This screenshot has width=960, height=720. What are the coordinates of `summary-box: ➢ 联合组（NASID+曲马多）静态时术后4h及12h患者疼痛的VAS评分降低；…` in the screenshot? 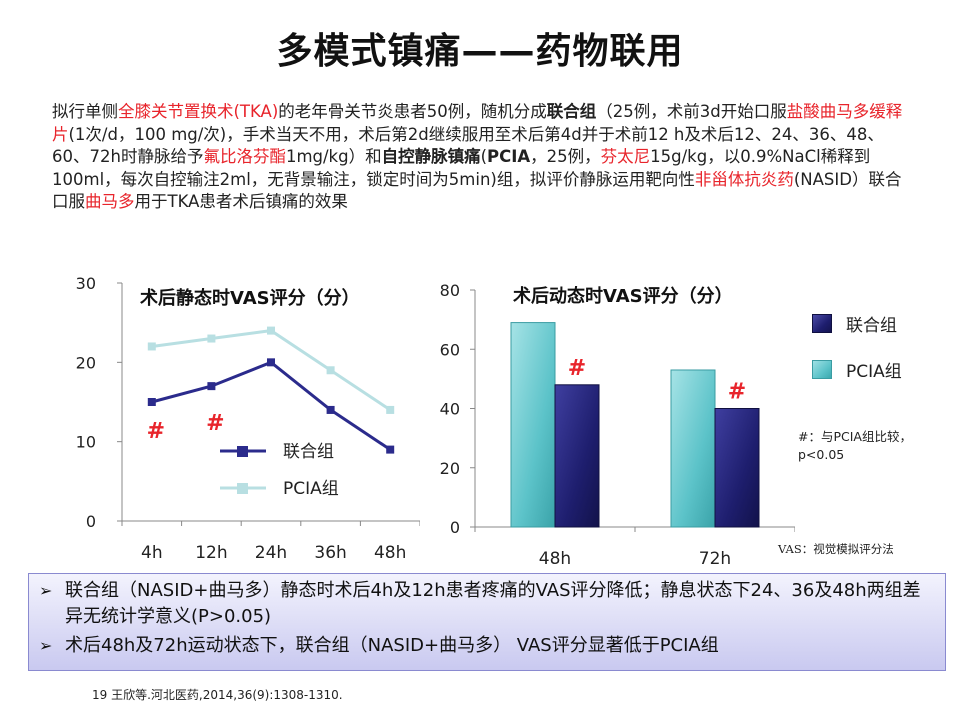 It's located at (487, 622).